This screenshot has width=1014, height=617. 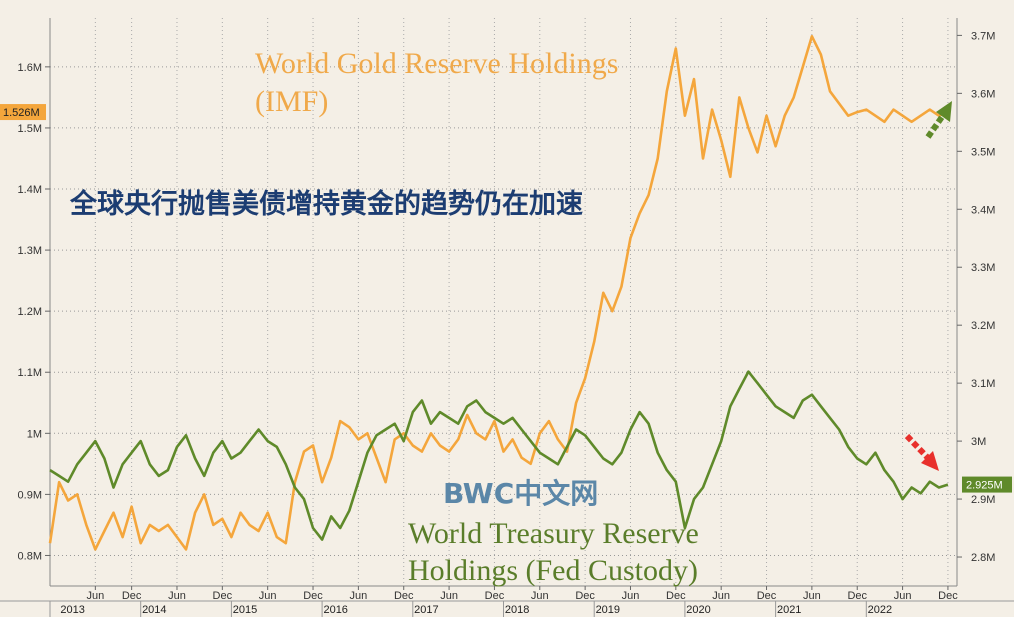 What do you see at coordinates (30, 556) in the screenshot?
I see `left-tick-label: 0.8M` at bounding box center [30, 556].